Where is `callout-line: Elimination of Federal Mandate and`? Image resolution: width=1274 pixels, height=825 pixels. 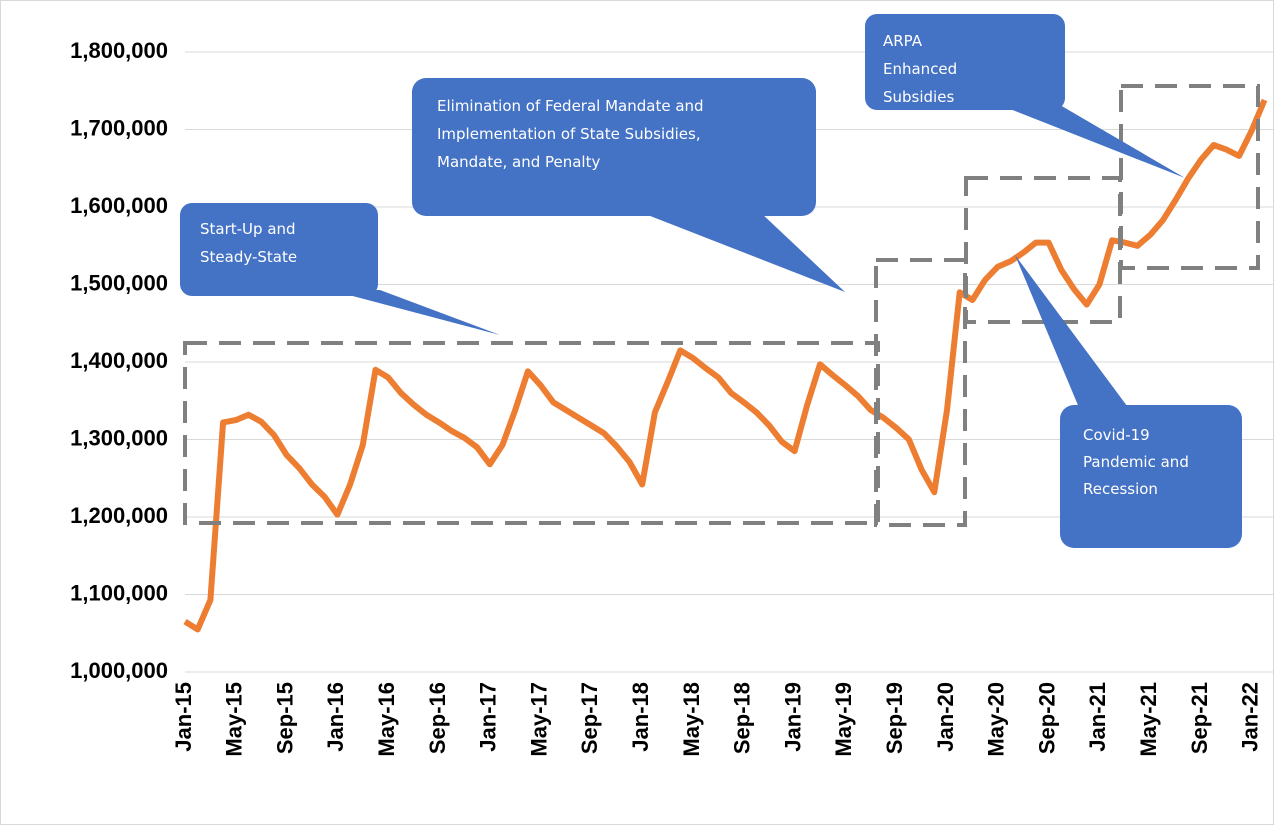 callout-line: Elimination of Federal Mandate and is located at coordinates (570, 106).